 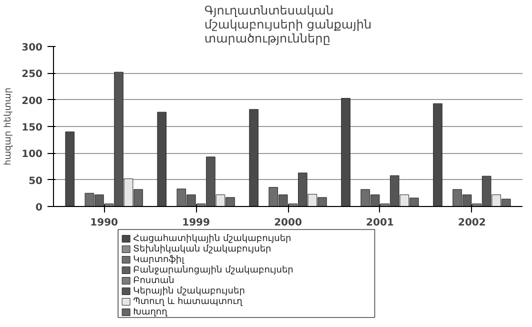 I want to click on y-tick-label: 100, so click(x=32, y=154).